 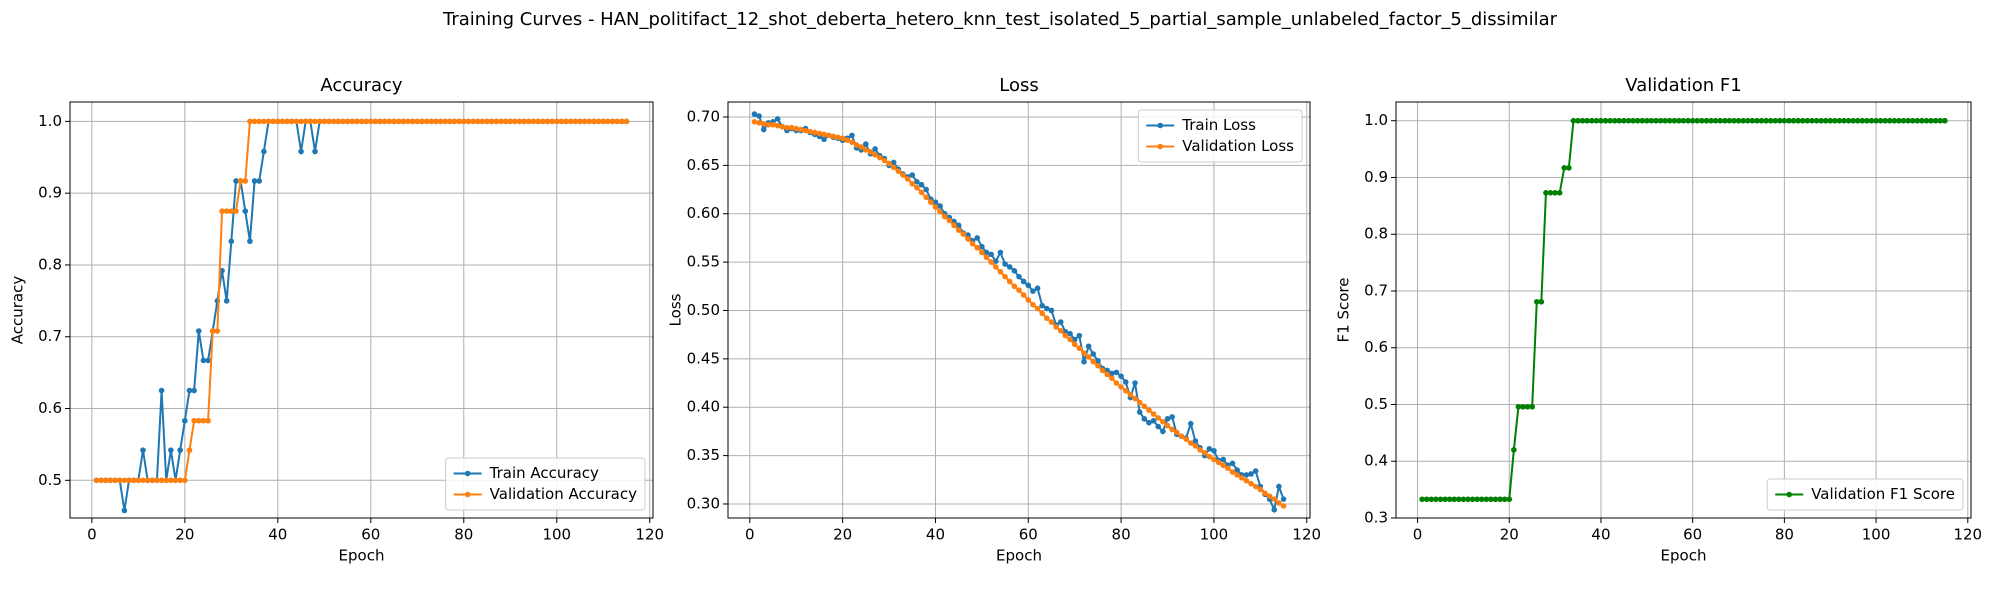 I want to click on y-tick-label: 0.8, so click(x=50, y=264).